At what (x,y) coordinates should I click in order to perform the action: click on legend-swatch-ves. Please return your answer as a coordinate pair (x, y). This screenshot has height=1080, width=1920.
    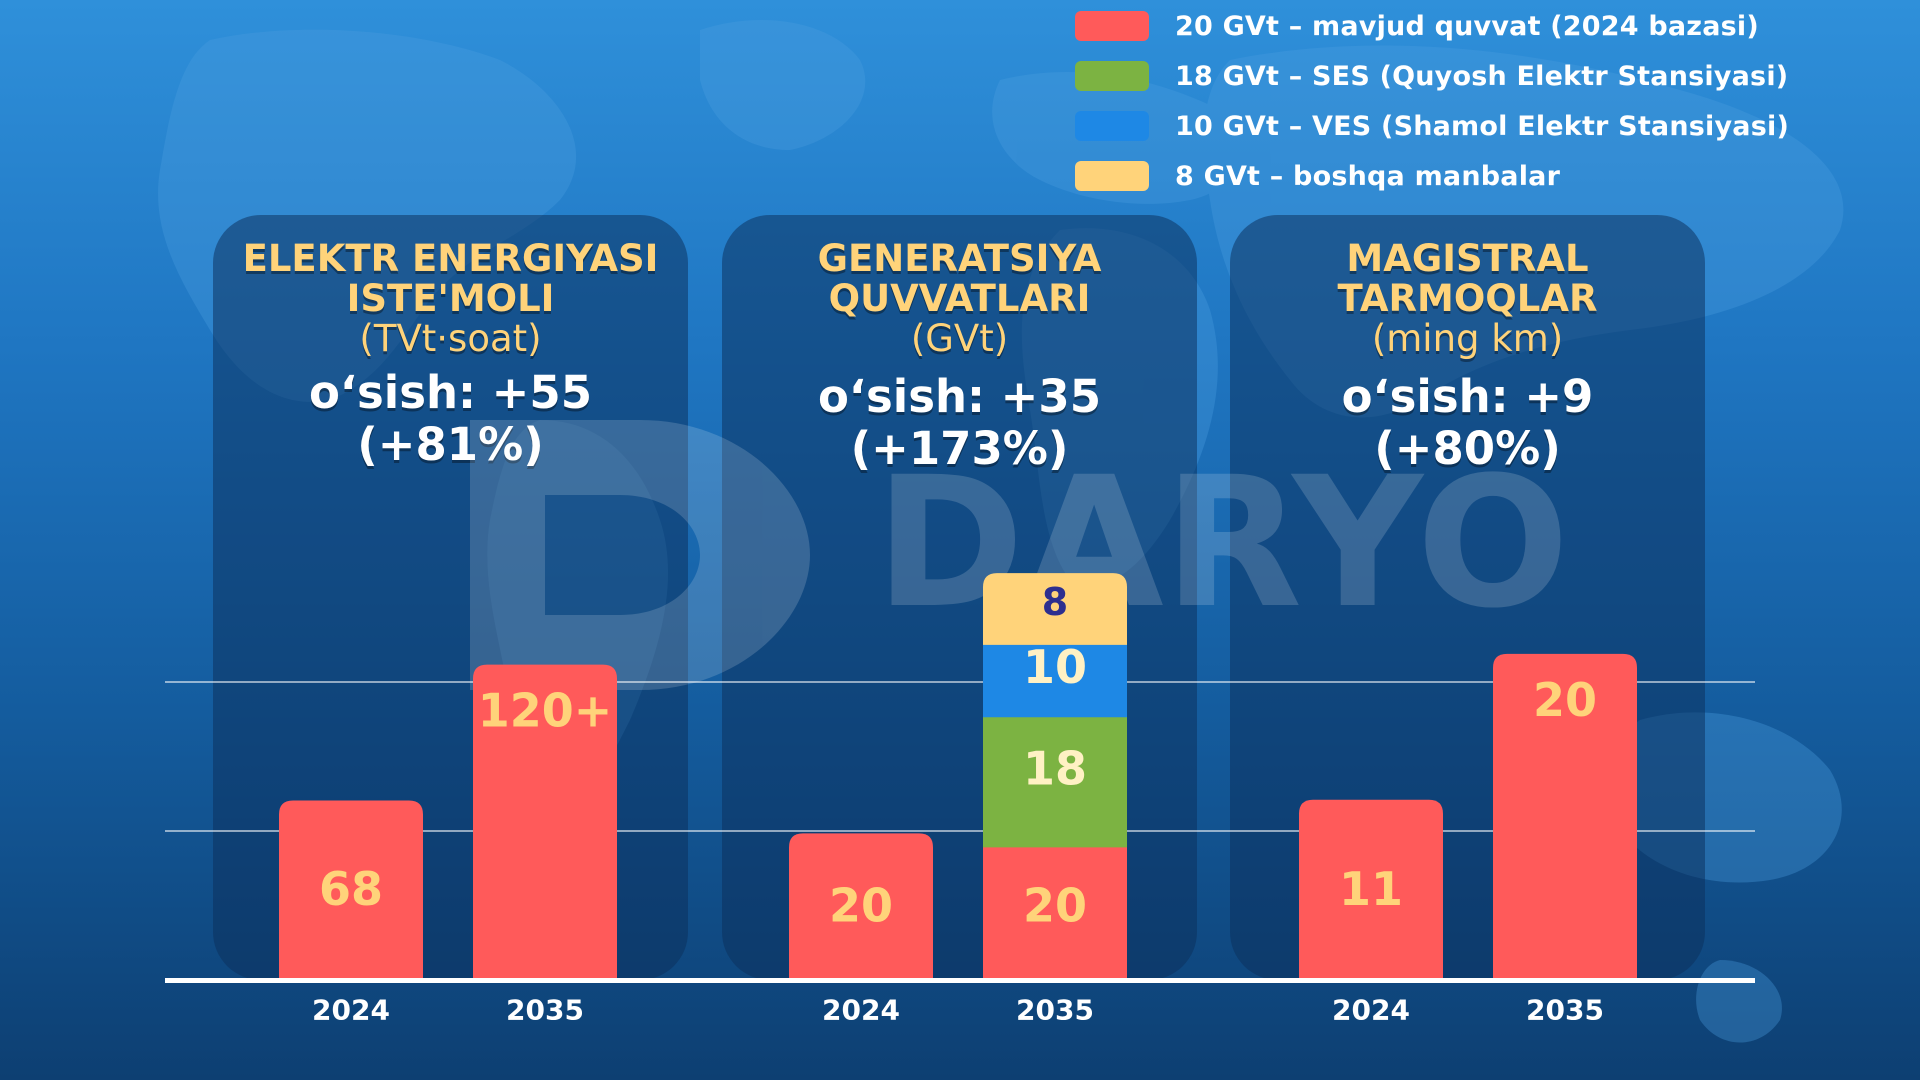
    Looking at the image, I should click on (1112, 126).